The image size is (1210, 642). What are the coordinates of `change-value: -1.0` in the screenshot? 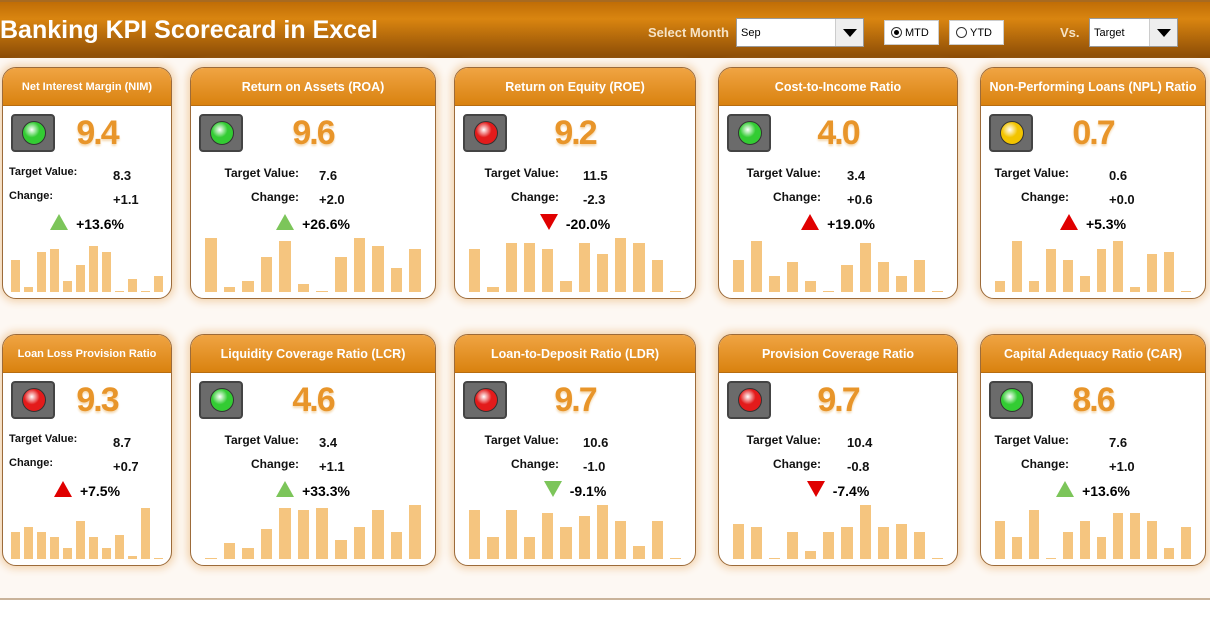 It's located at (594, 466).